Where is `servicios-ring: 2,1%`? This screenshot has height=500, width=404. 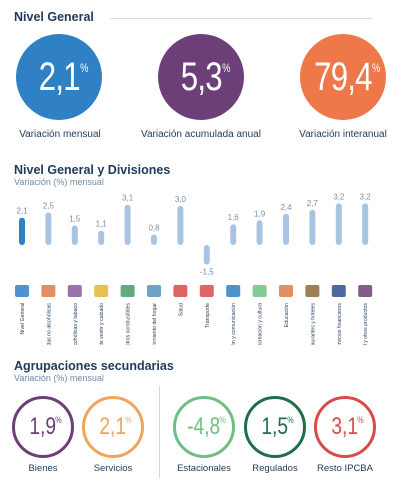
servicios-ring: 2,1% is located at coordinates (113, 427).